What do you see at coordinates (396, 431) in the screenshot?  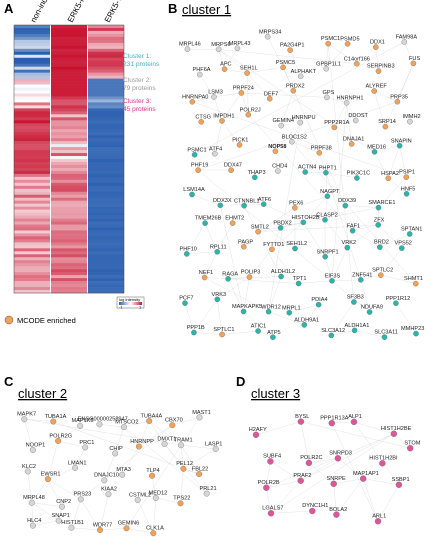 I see `network-node: HIST1H2BE` at bounding box center [396, 431].